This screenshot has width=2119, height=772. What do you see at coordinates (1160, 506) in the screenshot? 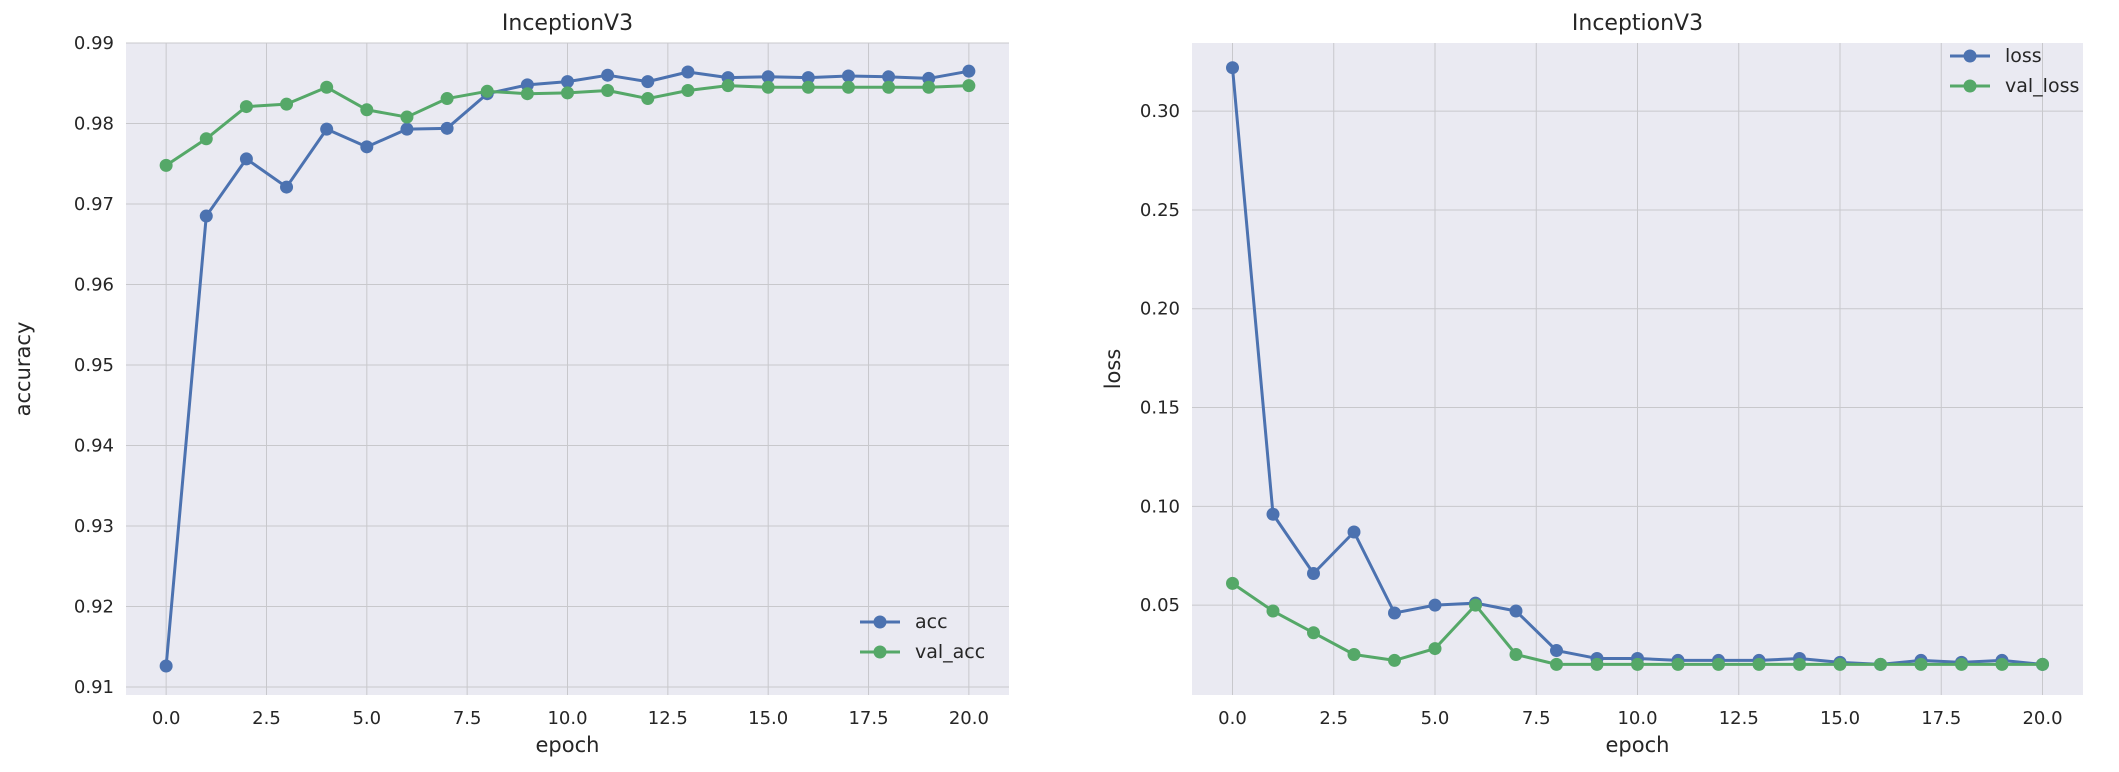
I see `y-tick-label: 0.10` at bounding box center [1160, 506].